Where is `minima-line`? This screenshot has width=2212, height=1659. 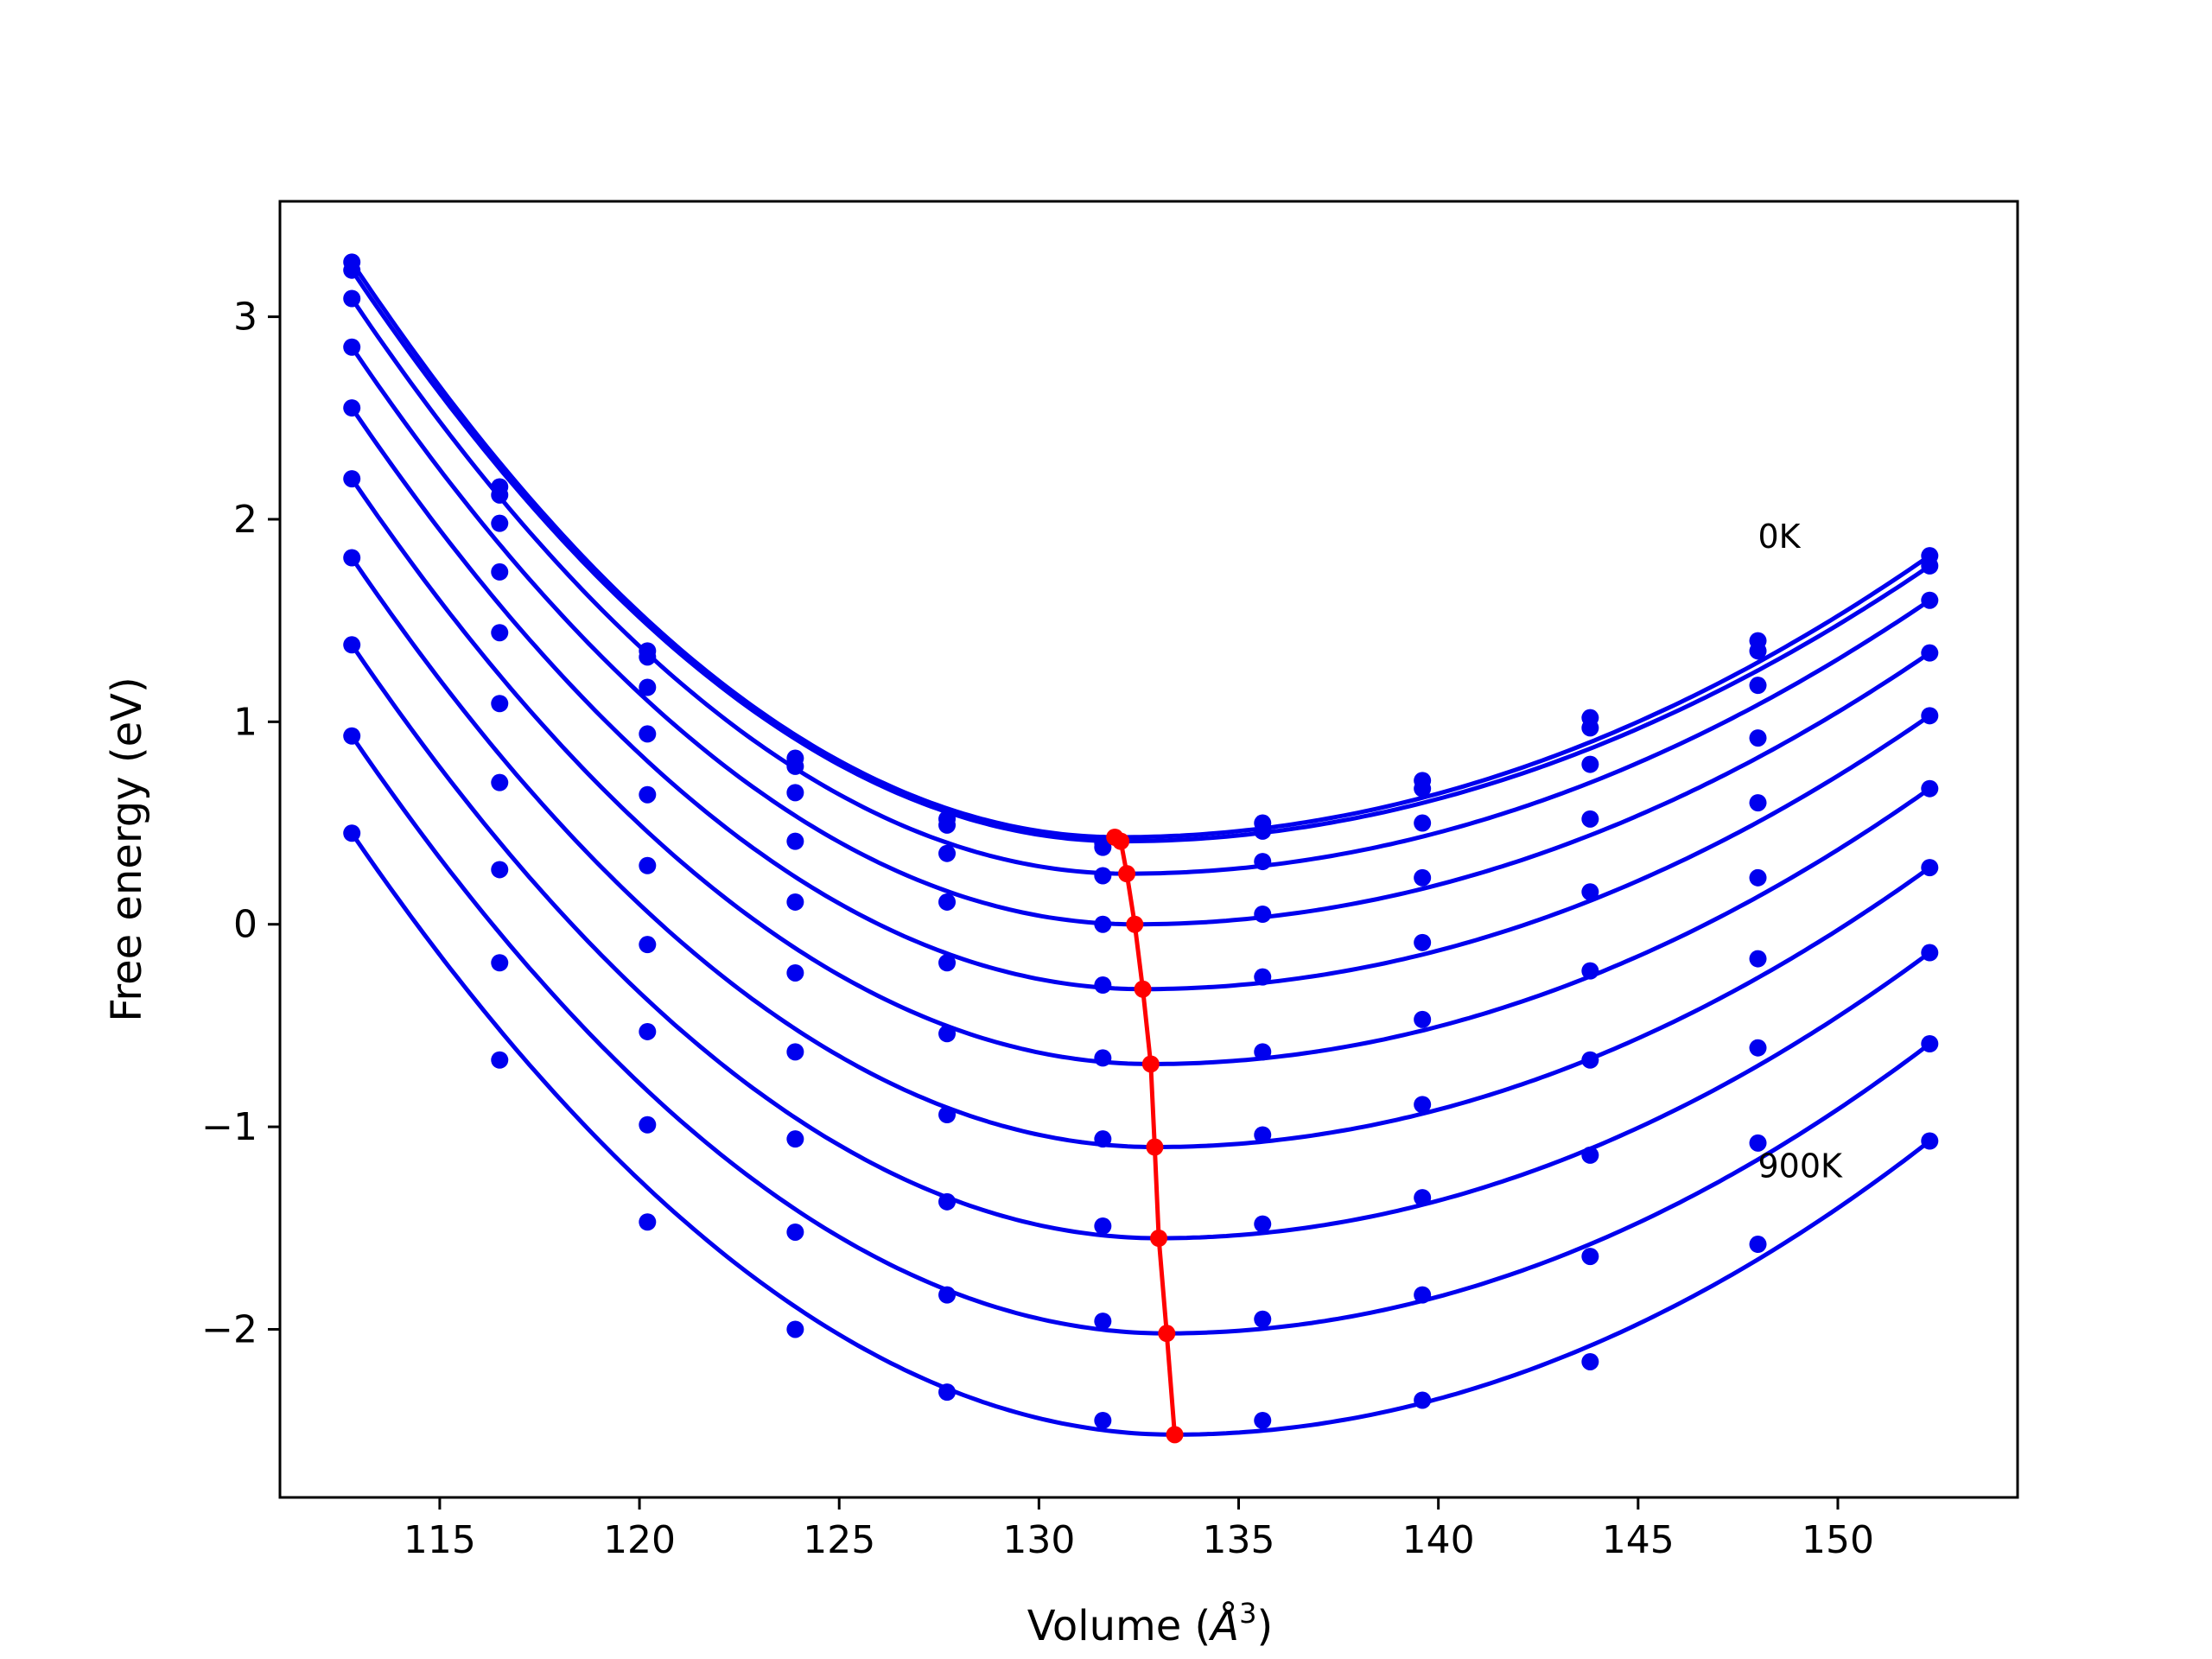
minima-line is located at coordinates (1145, 1135).